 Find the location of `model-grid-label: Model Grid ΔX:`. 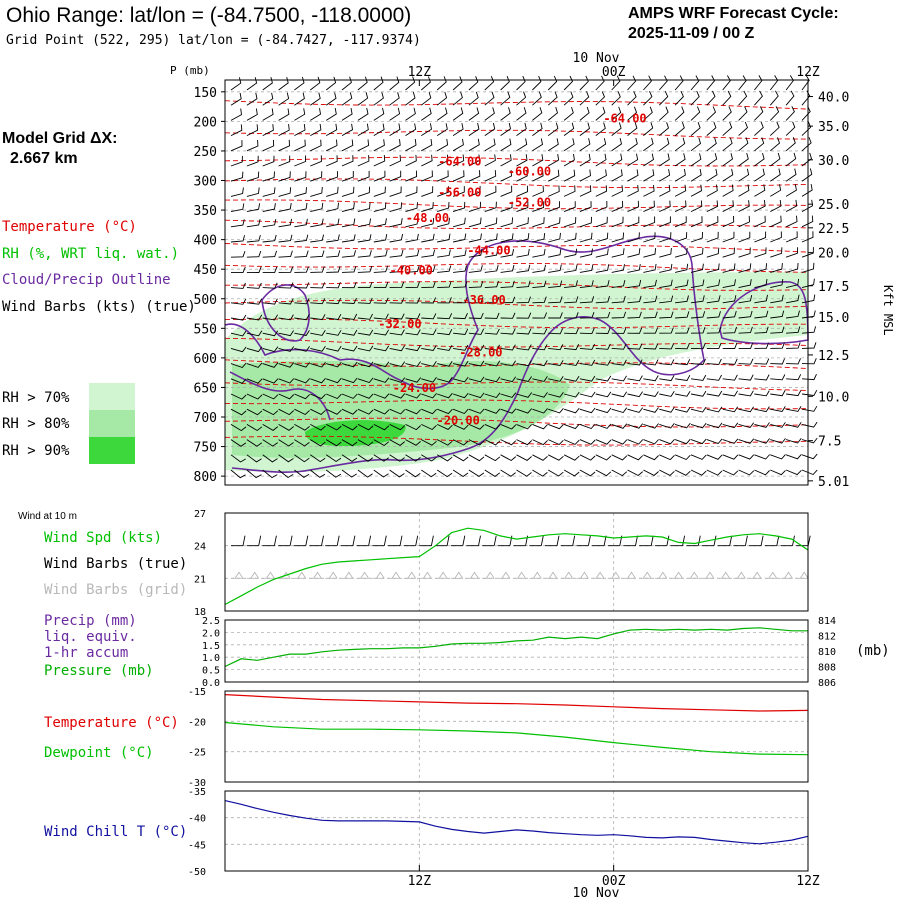

model-grid-label: Model Grid ΔX: is located at coordinates (60, 138).